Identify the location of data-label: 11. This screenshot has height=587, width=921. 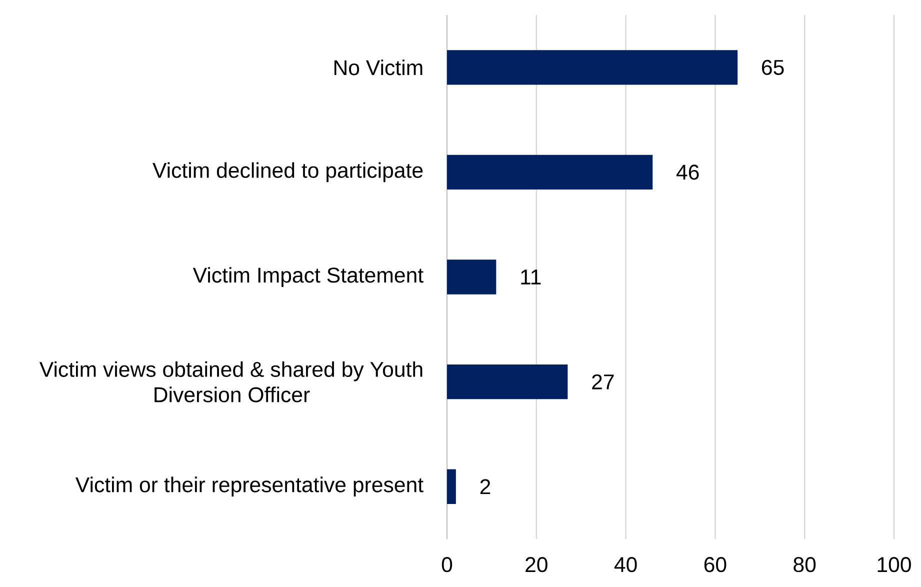
(531, 277).